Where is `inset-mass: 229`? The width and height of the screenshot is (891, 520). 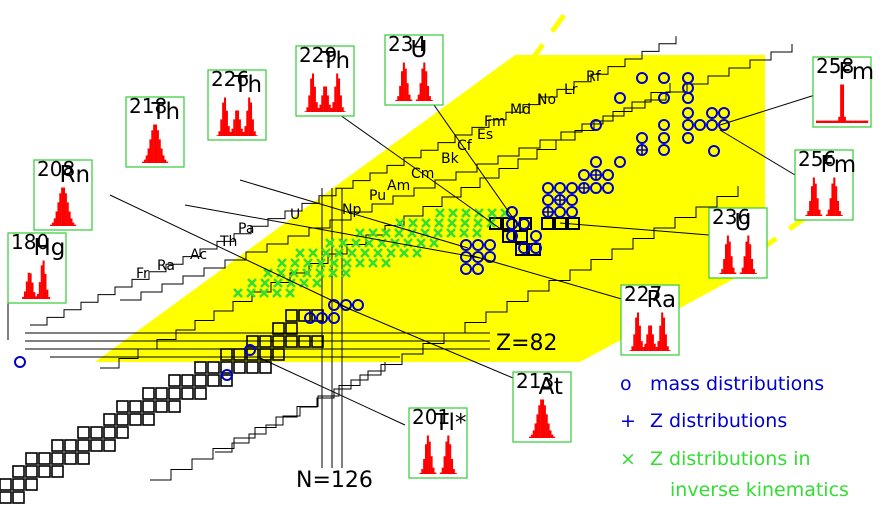 inset-mass: 229 is located at coordinates (318, 55).